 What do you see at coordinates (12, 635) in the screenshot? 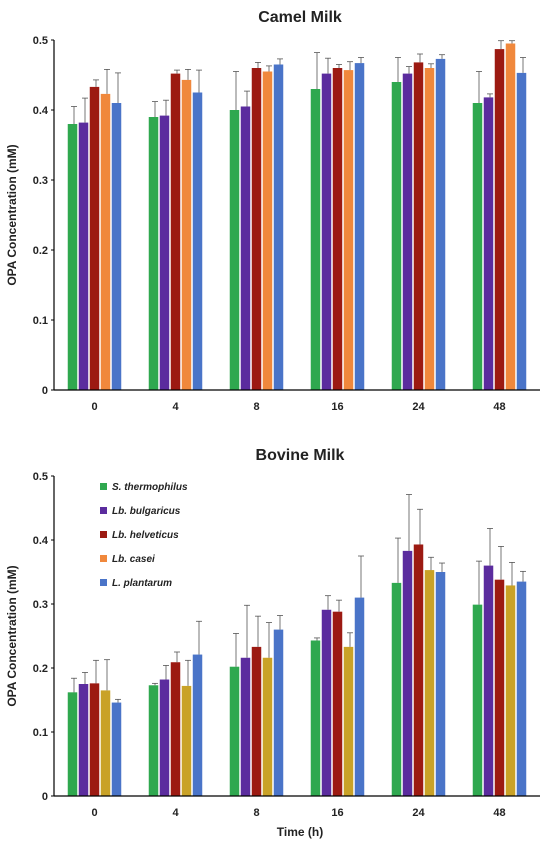
I see `y-axis-title-bovine: OPA Concentration (mM)` at bounding box center [12, 635].